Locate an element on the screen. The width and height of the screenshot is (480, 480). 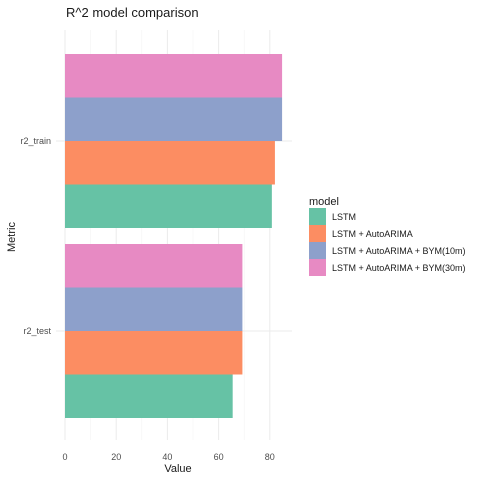
legend-label: LSTM + AutoARIMA + BYM(10m) is located at coordinates (399, 251).